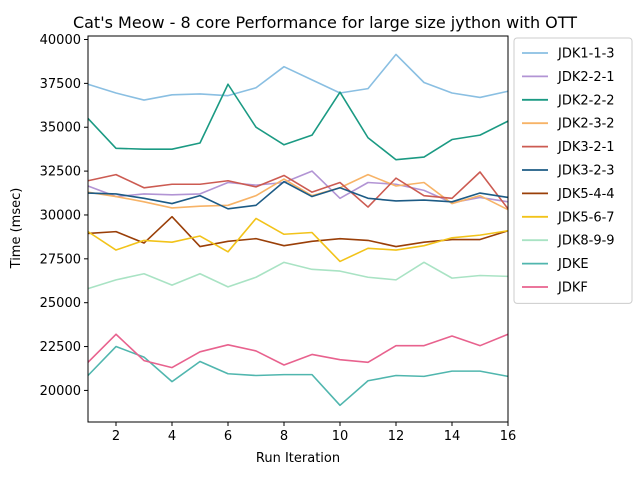 The height and width of the screenshot is (480, 640). What do you see at coordinates (340, 436) in the screenshot?
I see `x-tick-label: 10` at bounding box center [340, 436].